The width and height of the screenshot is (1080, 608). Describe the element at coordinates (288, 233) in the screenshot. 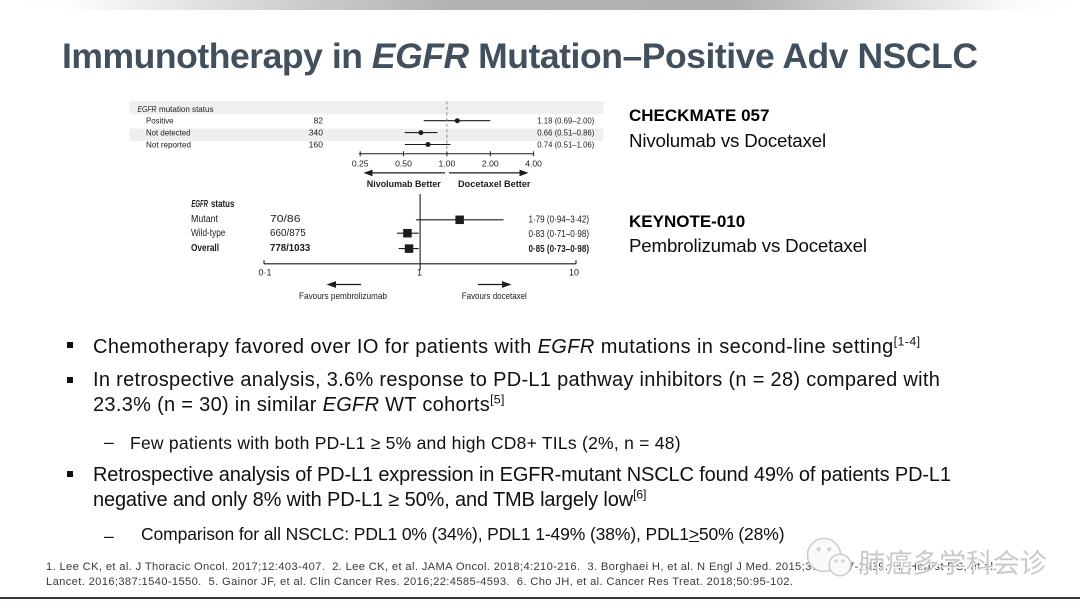

I see `svg-text: 660/875` at that location.